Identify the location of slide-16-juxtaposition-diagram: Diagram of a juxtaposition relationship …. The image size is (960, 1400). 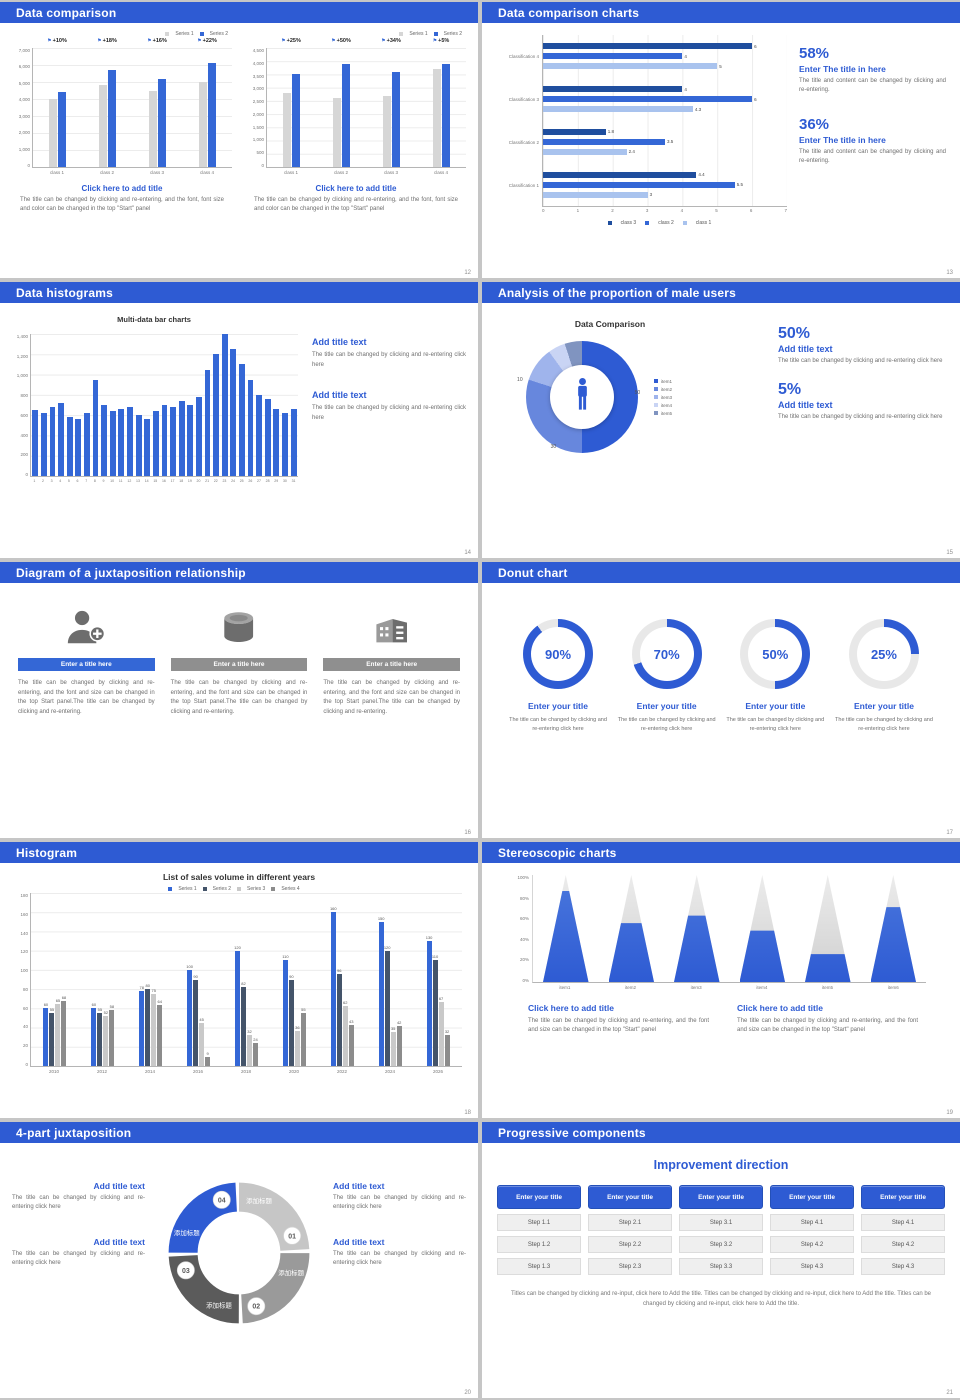
(239, 700).